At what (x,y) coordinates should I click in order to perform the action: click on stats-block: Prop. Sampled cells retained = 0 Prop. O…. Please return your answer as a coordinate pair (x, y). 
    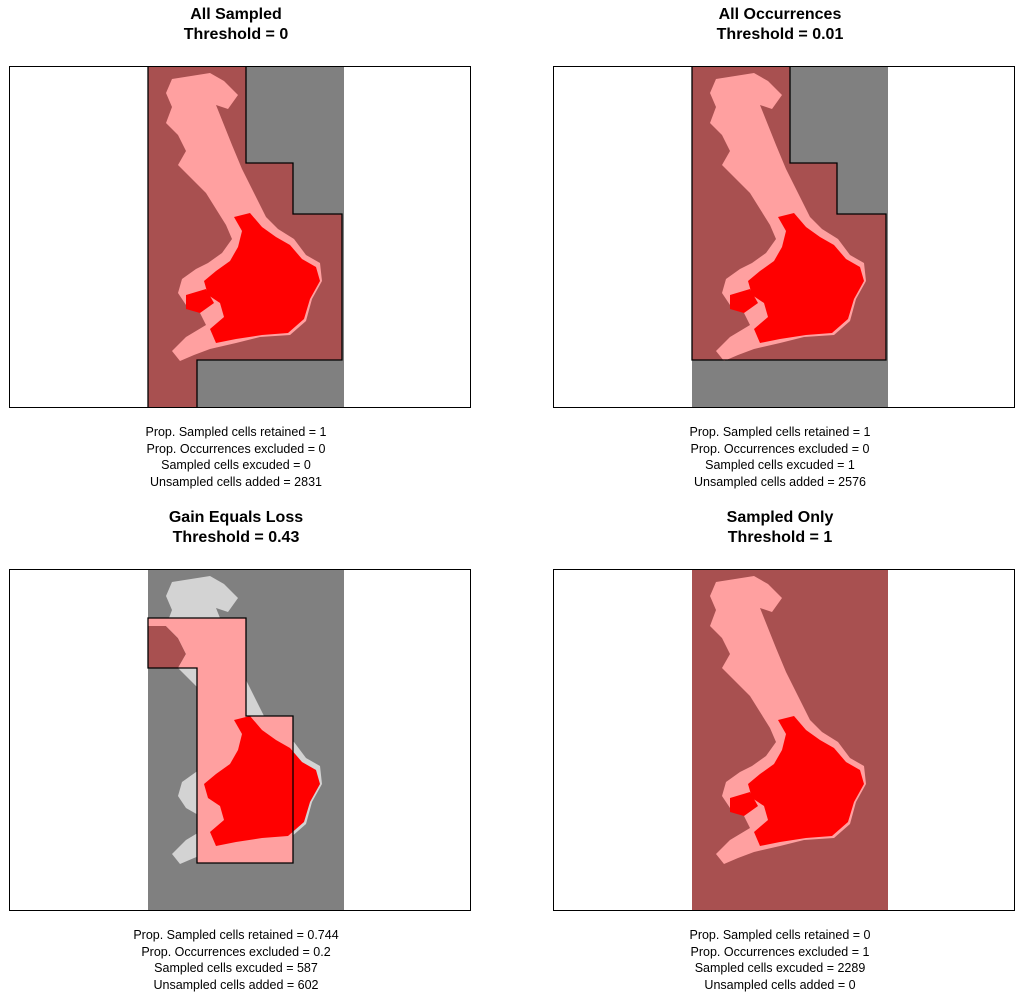
    Looking at the image, I should click on (780, 960).